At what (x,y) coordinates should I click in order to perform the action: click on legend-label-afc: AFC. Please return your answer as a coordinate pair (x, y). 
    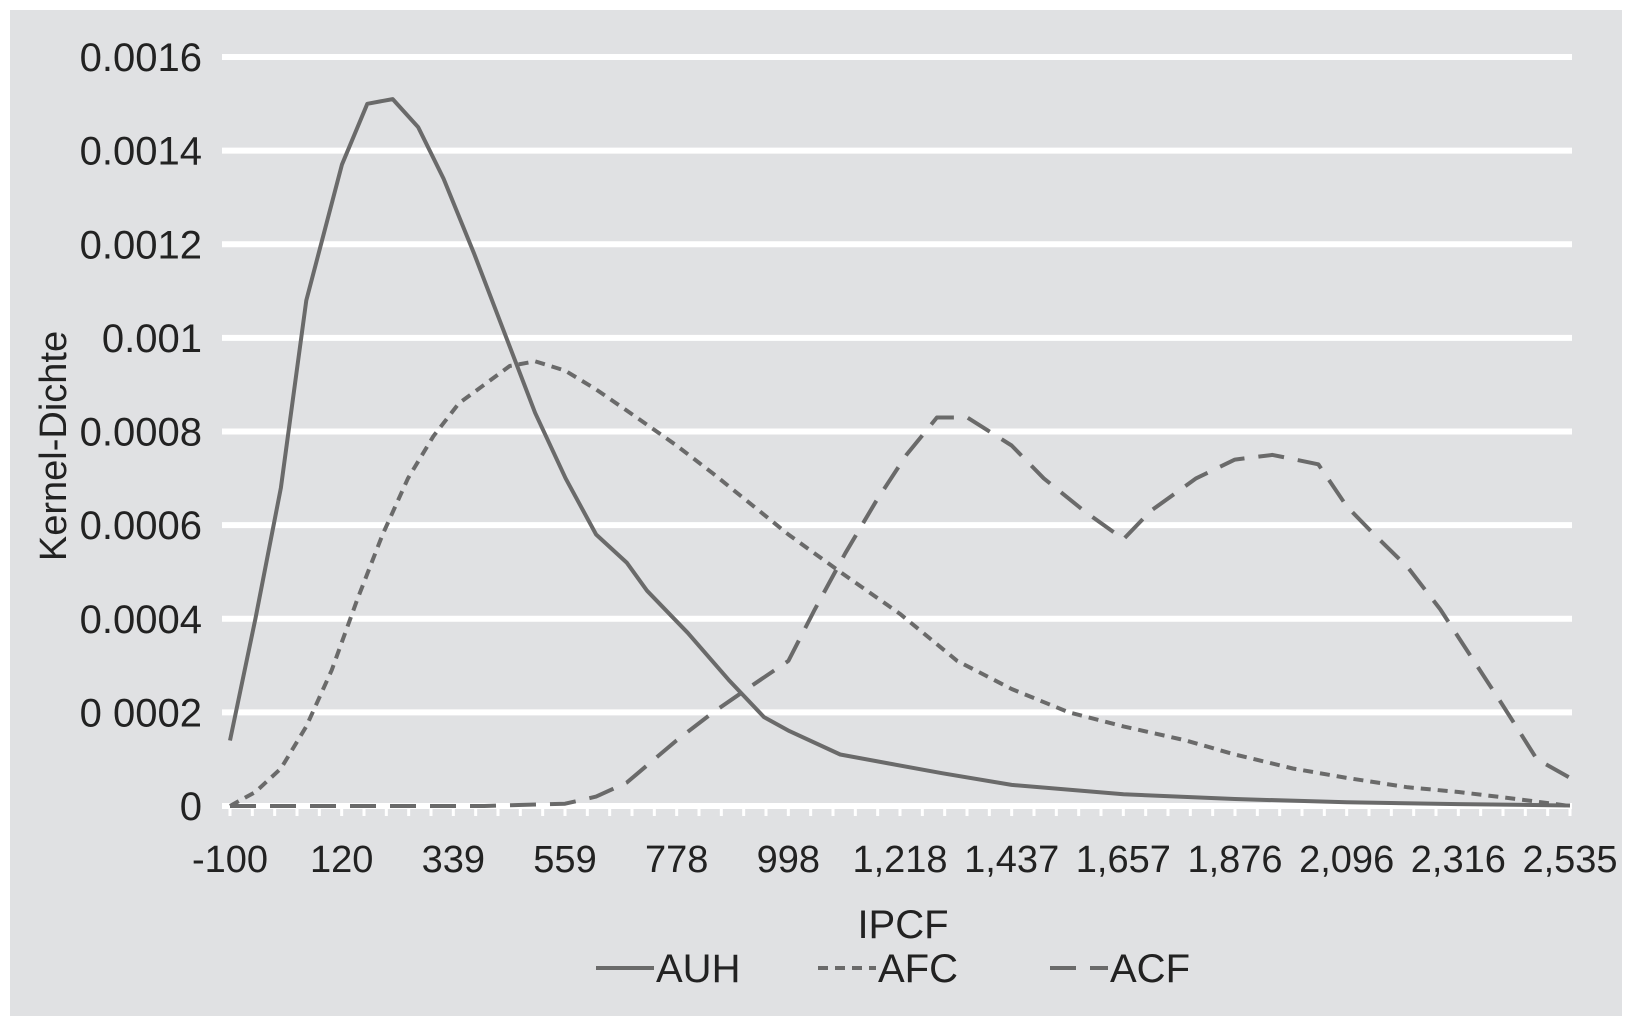
    Looking at the image, I should click on (918, 969).